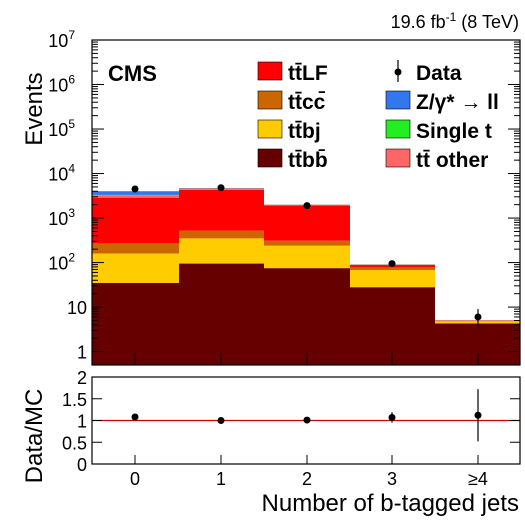  What do you see at coordinates (439, 73) in the screenshot?
I see `legend-label-1: Data` at bounding box center [439, 73].